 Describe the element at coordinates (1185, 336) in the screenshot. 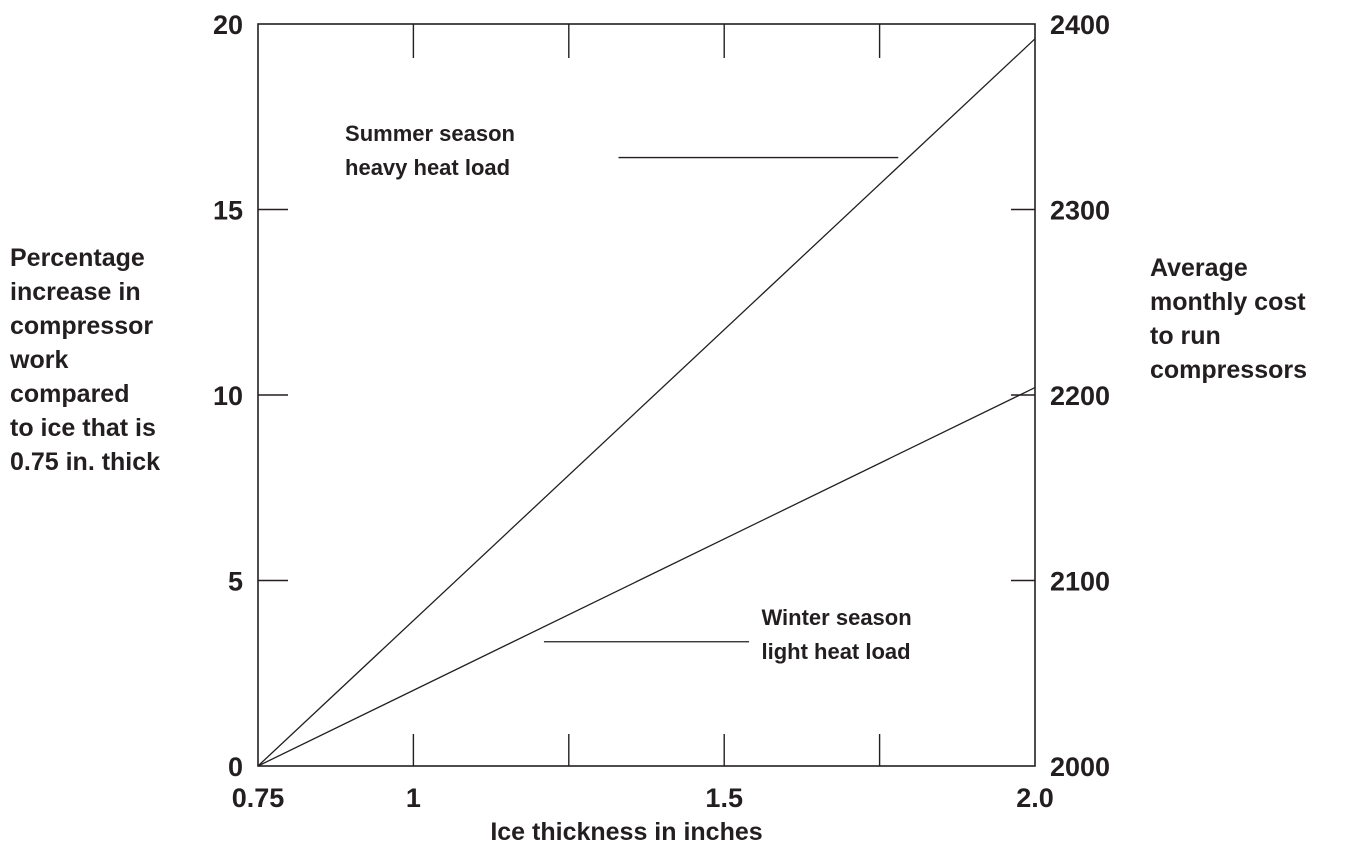

I see `y-axis-title-right: to run` at that location.